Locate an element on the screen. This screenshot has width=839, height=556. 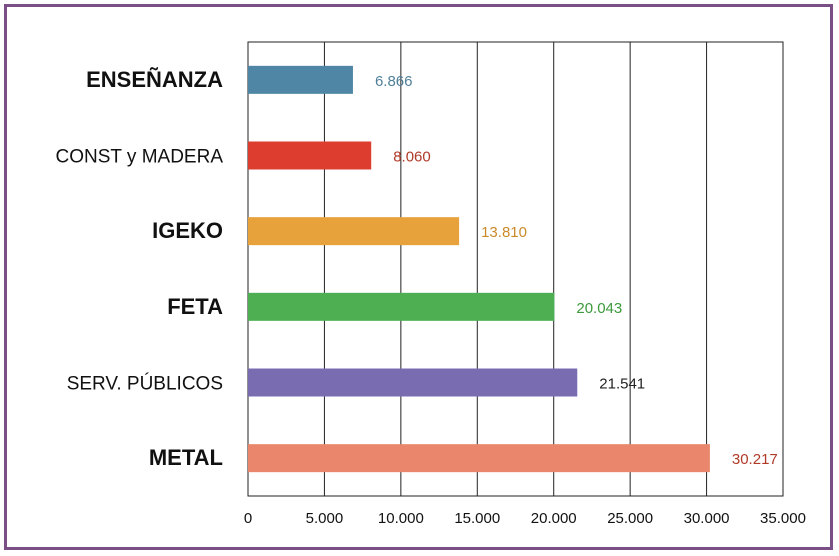
category-label: IGEKO is located at coordinates (187, 230).